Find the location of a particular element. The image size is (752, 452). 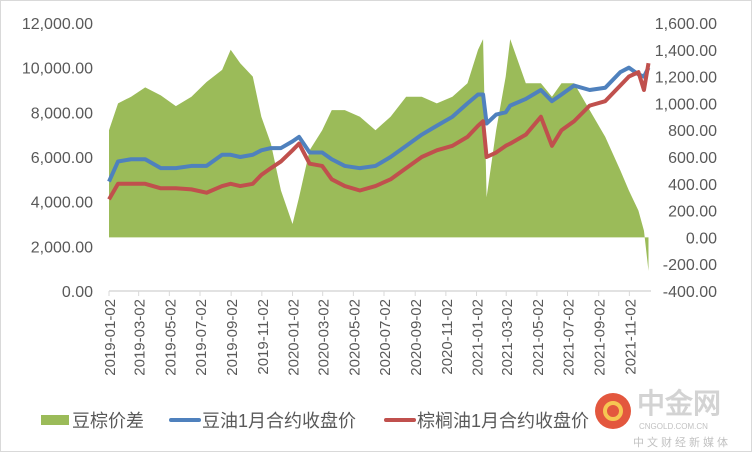

x-tick-label: 2020-07-02 is located at coordinates (385, 337).